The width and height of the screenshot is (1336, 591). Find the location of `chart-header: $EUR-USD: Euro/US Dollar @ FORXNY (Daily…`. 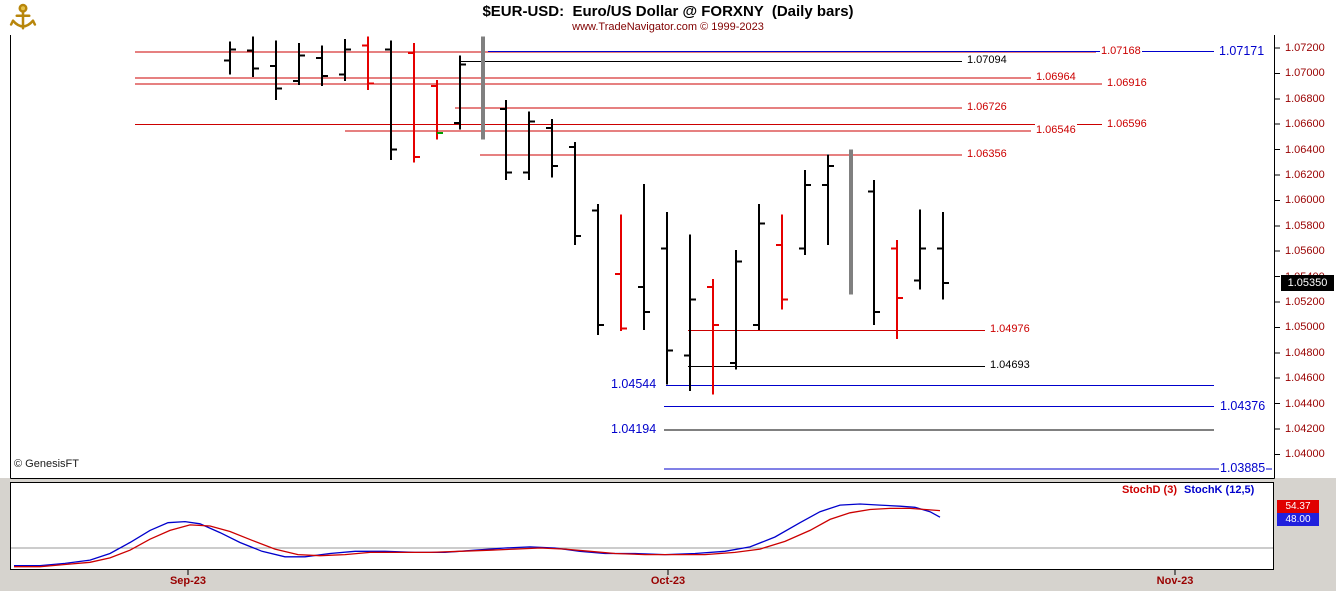

chart-header: $EUR-USD: Euro/US Dollar @ FORXNY (Daily… is located at coordinates (668, 17).